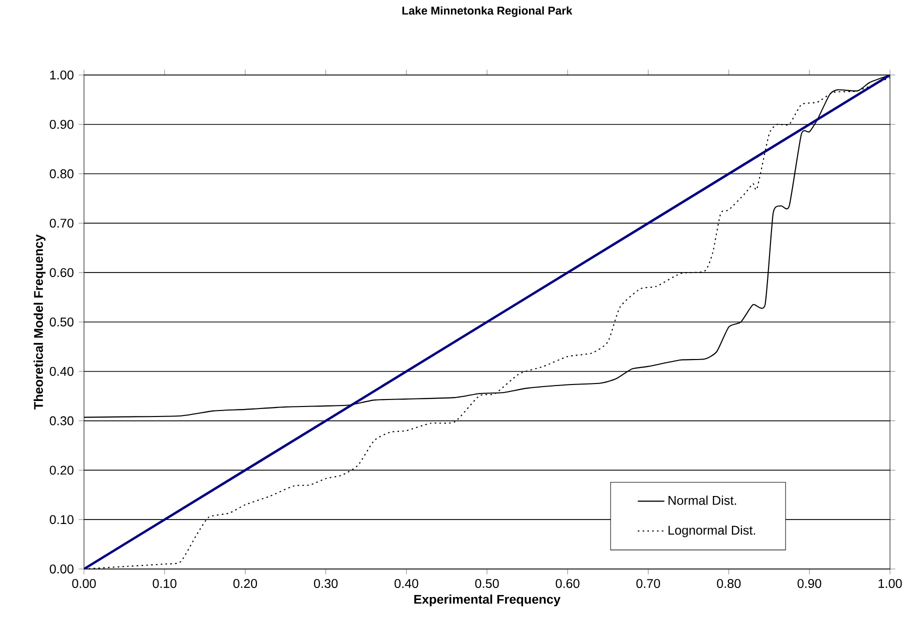 The image size is (910, 641). I want to click on chart-title: Lake Minnetonka Regional Park, so click(487, 11).